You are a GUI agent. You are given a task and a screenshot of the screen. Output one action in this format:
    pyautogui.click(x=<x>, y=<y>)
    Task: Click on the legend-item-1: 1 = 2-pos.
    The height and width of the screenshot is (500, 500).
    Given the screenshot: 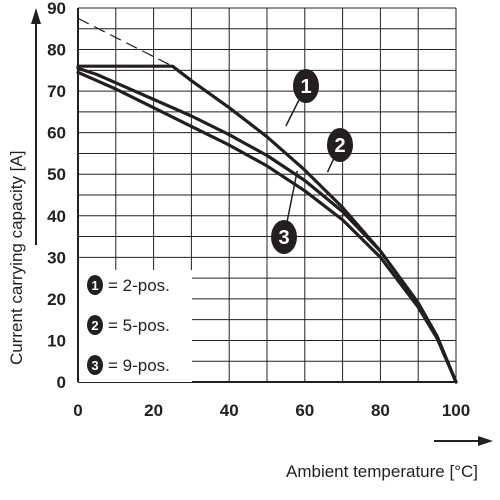 What is the action you would take?
    pyautogui.click(x=128, y=285)
    